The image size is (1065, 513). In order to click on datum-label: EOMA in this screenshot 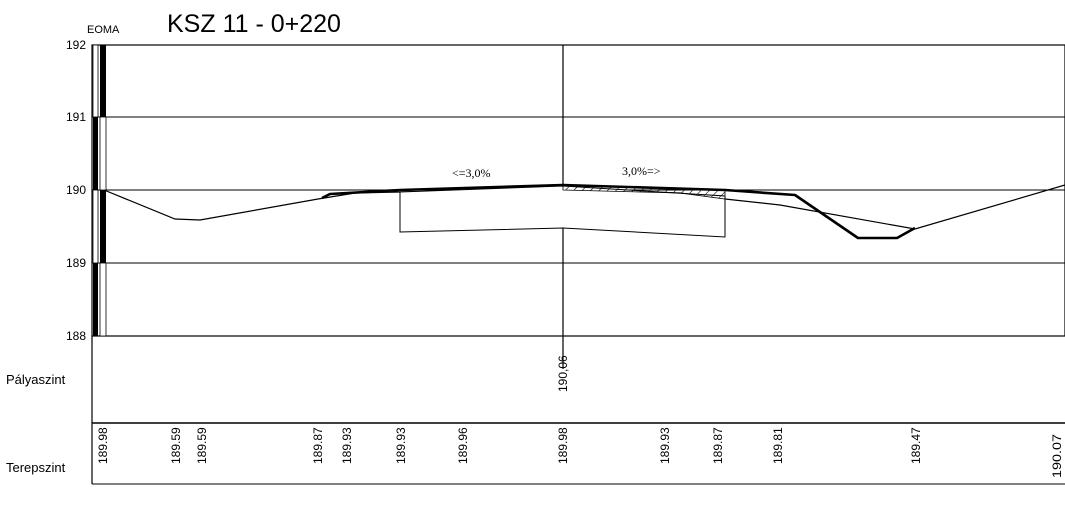, I will do `click(103, 30)`.